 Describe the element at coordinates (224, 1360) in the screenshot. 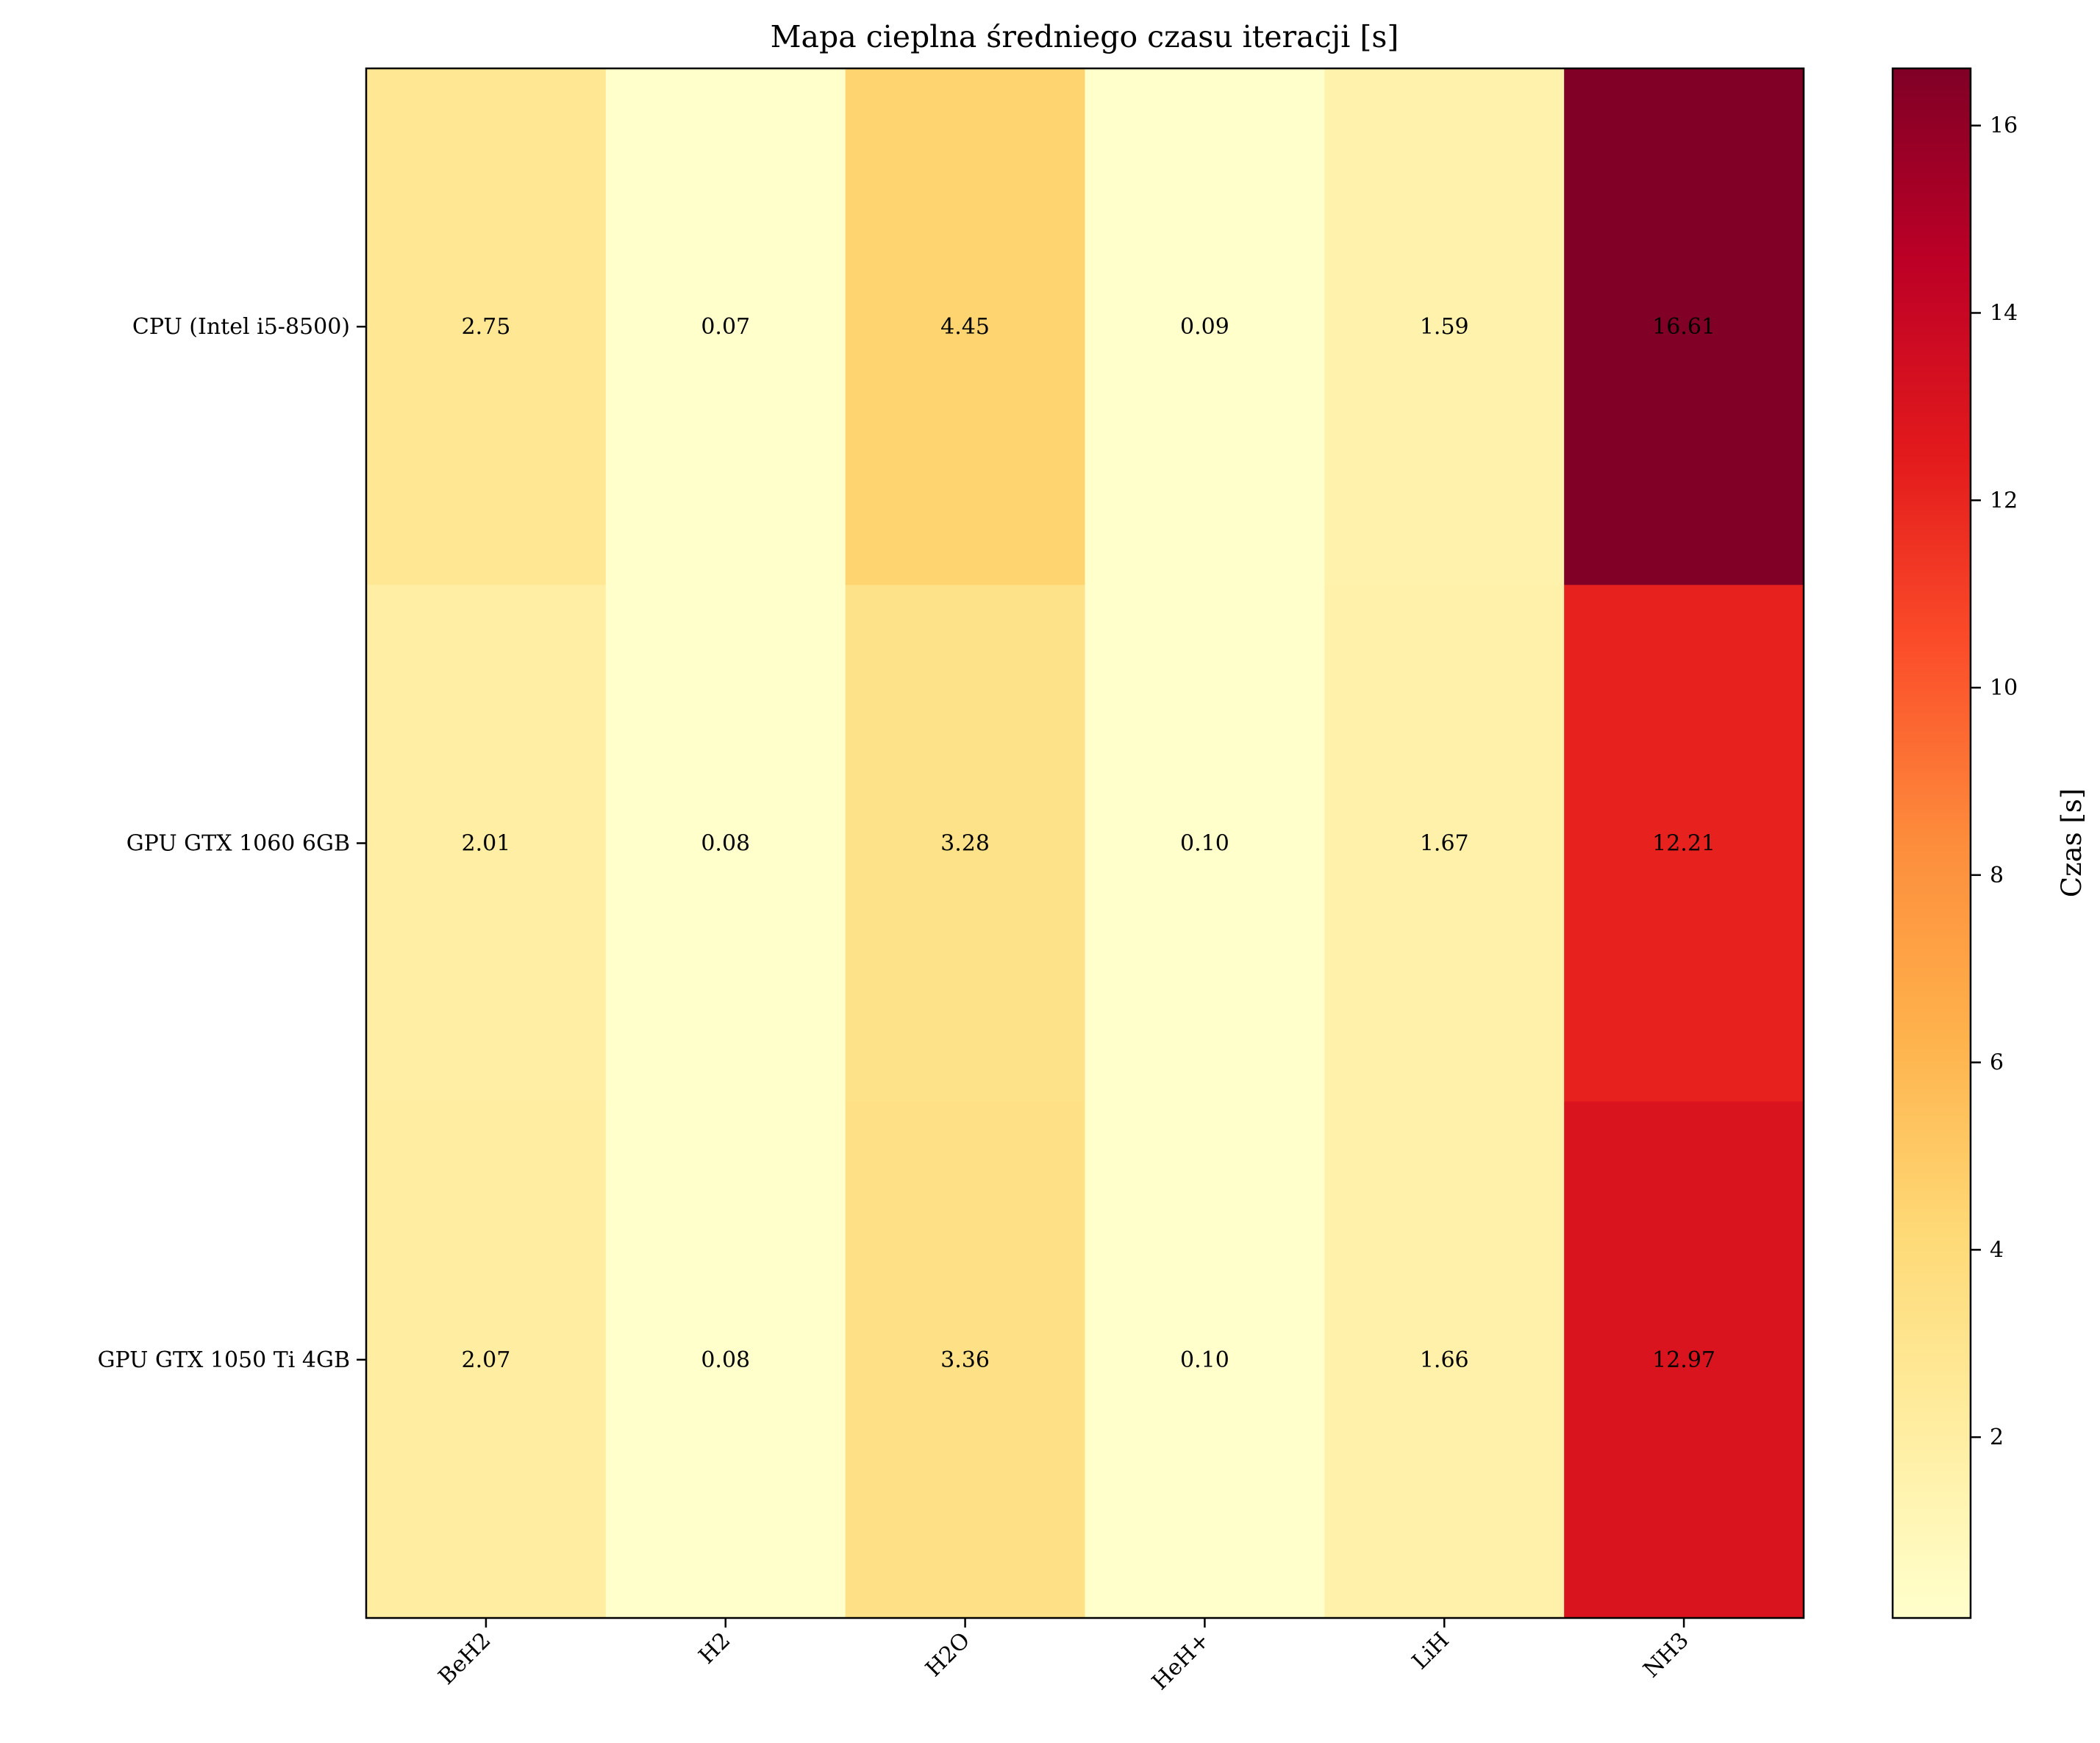

I see `y-tick-label: GPU GTX 1050 Ti 4GB` at that location.